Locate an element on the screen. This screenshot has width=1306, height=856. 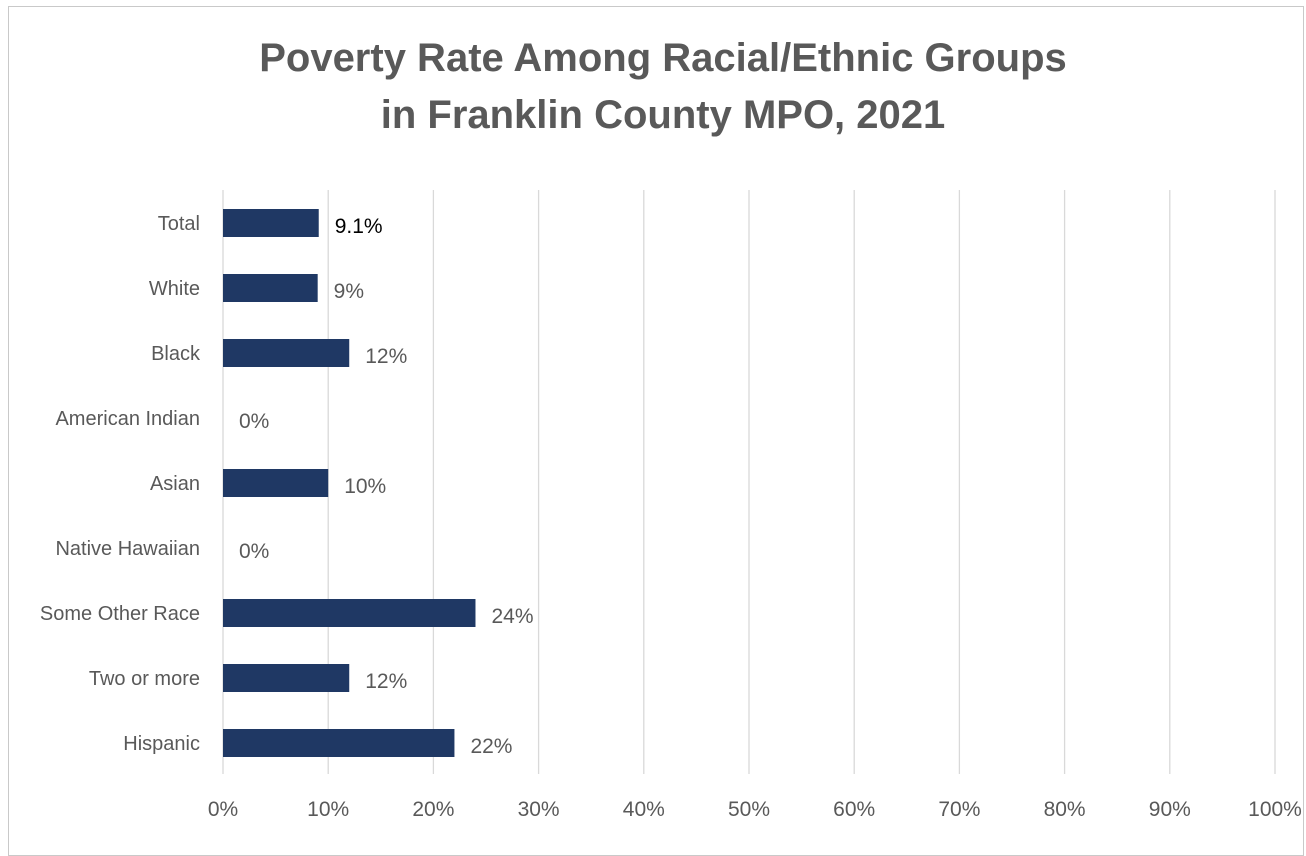
category-label: Total is located at coordinates (179, 224).